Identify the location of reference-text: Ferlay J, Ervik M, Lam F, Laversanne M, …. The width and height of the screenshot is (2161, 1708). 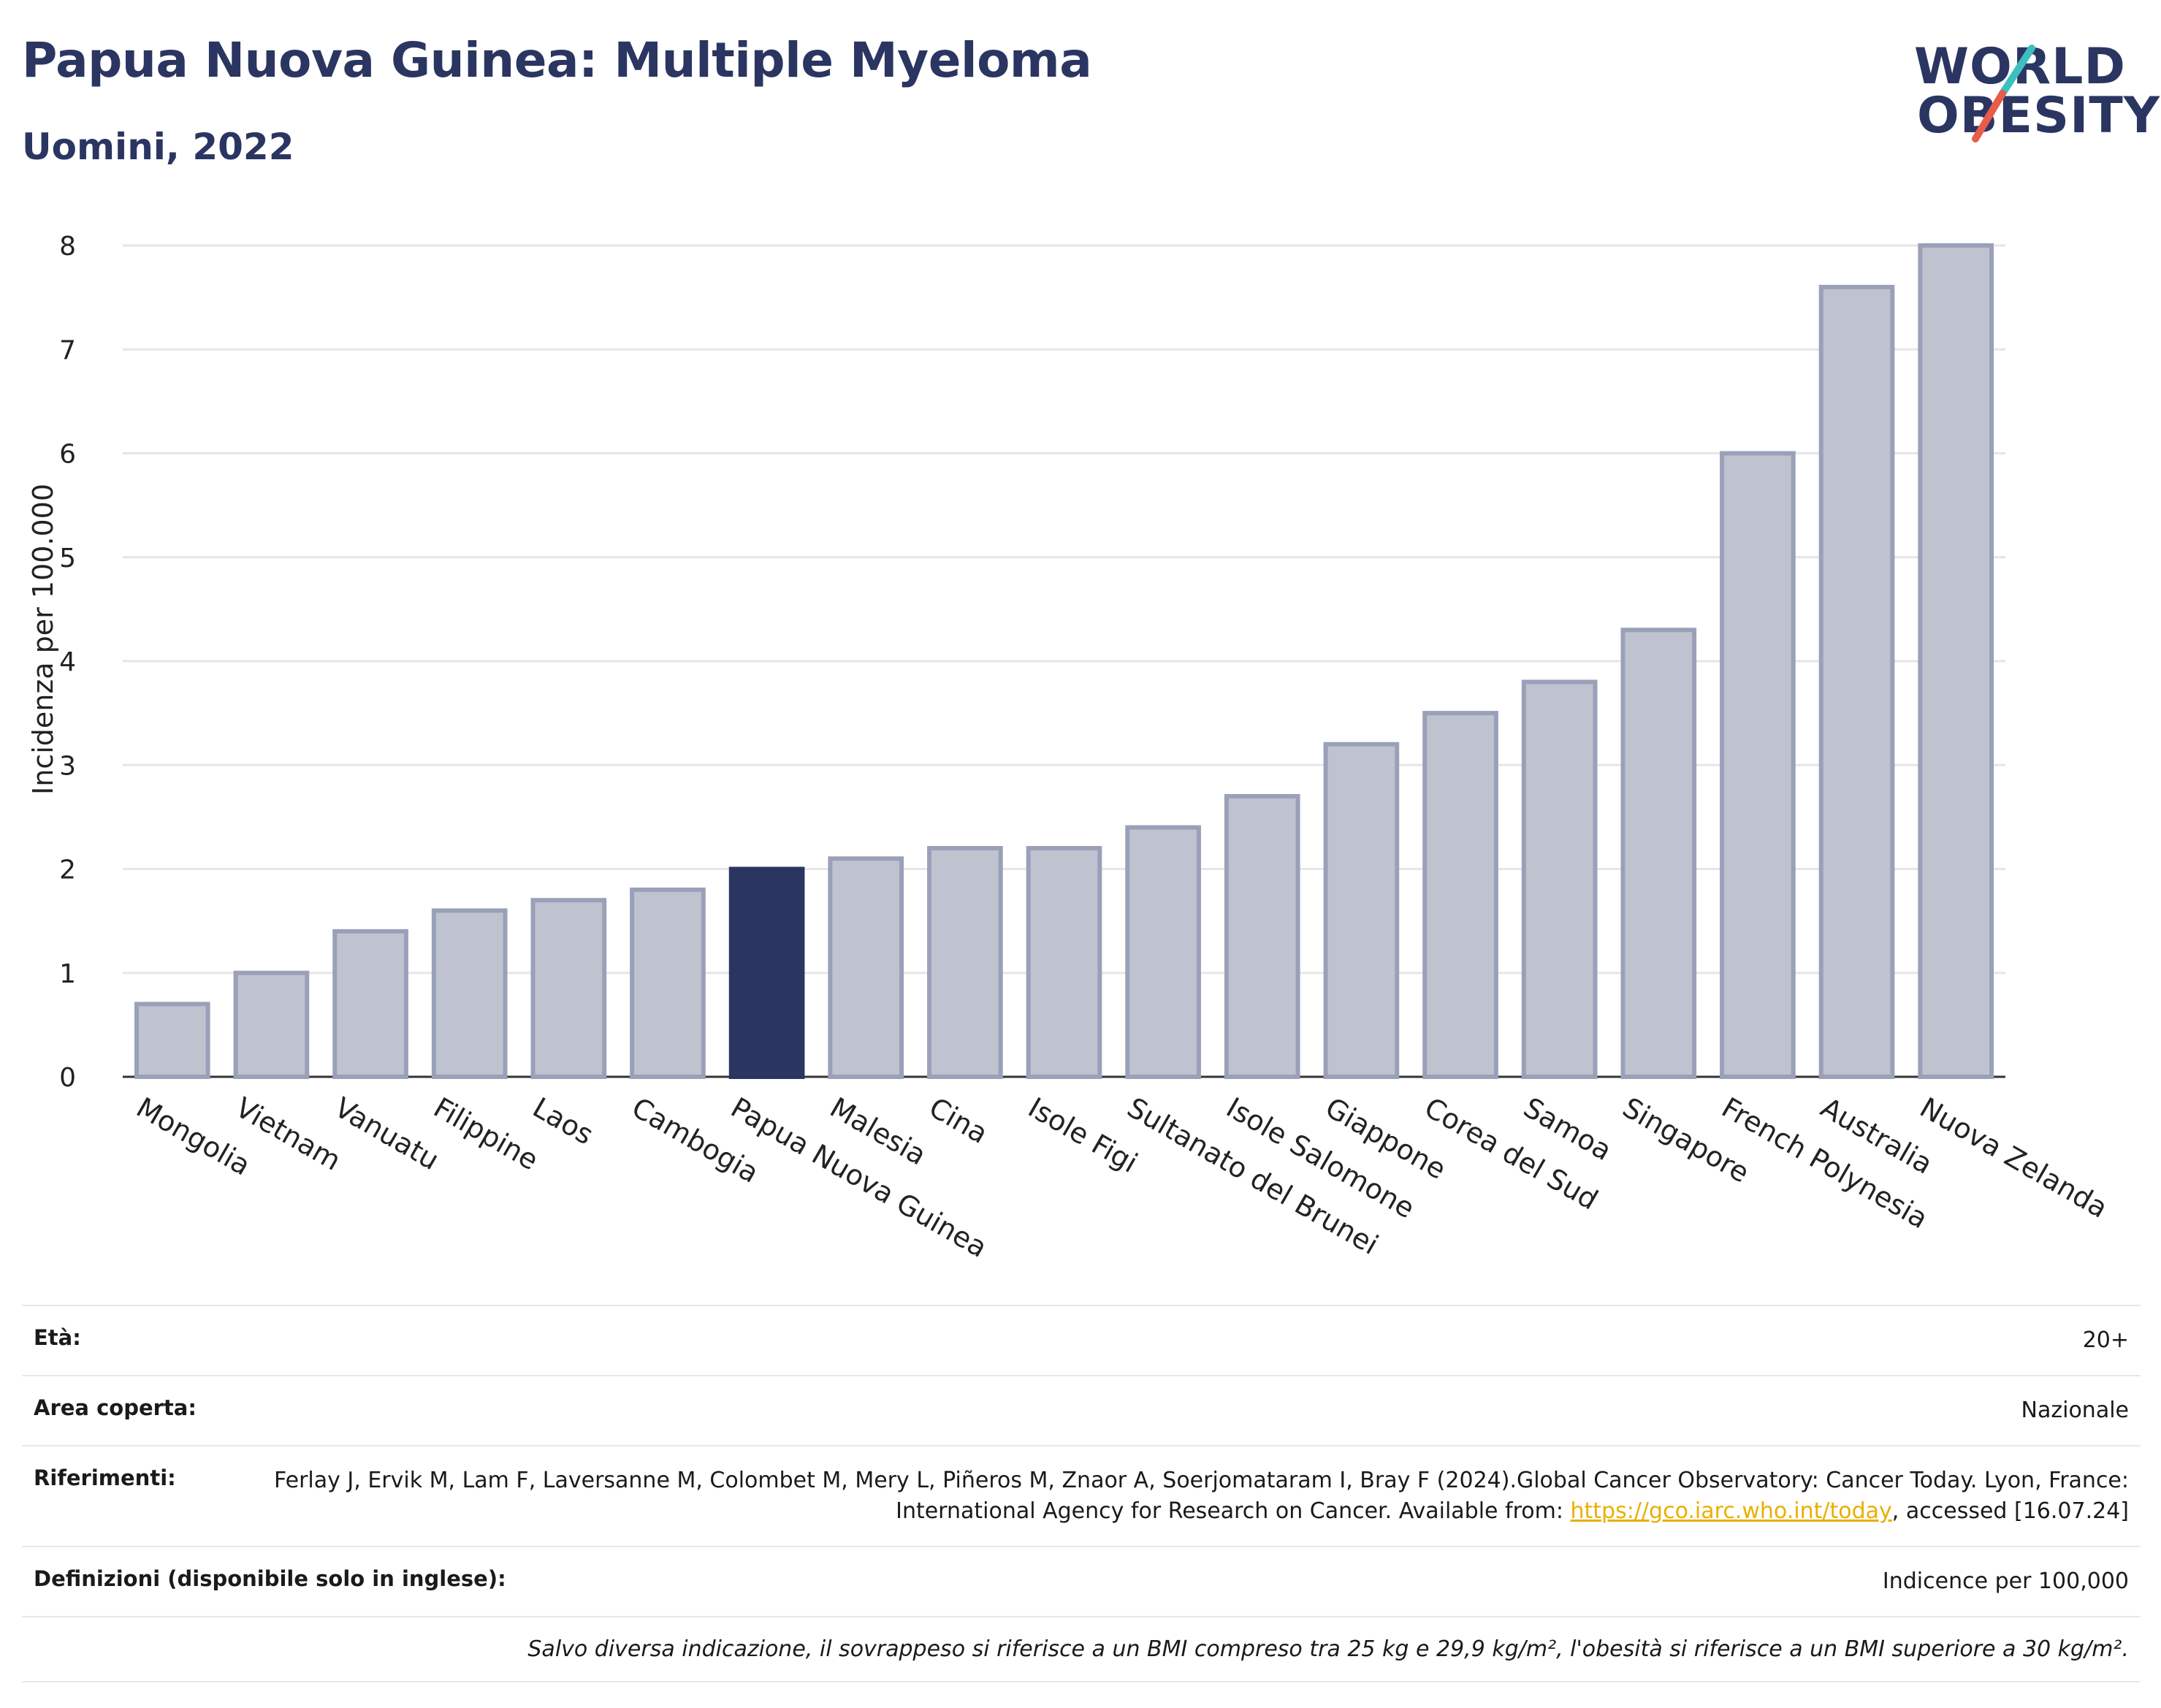
(1201, 1496).